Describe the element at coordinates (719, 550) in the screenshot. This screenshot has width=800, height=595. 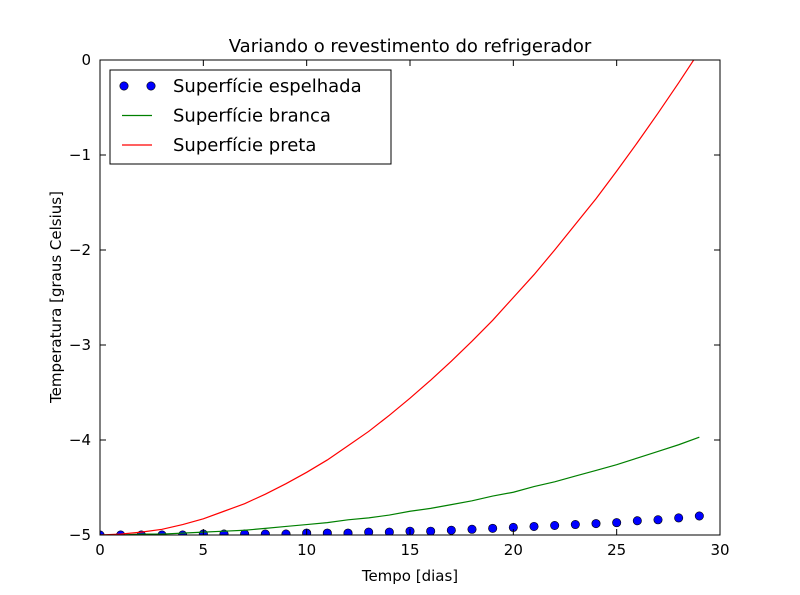
I see `x-tick-label: 30` at that location.